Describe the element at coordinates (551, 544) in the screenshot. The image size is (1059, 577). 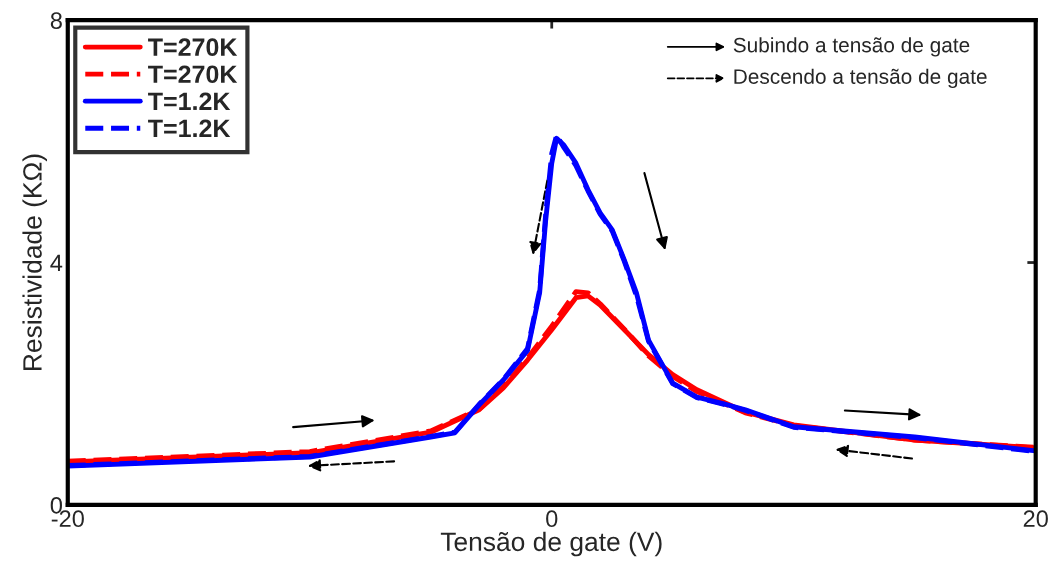
I see `x-axis-title: Tensão de gate (V)` at that location.